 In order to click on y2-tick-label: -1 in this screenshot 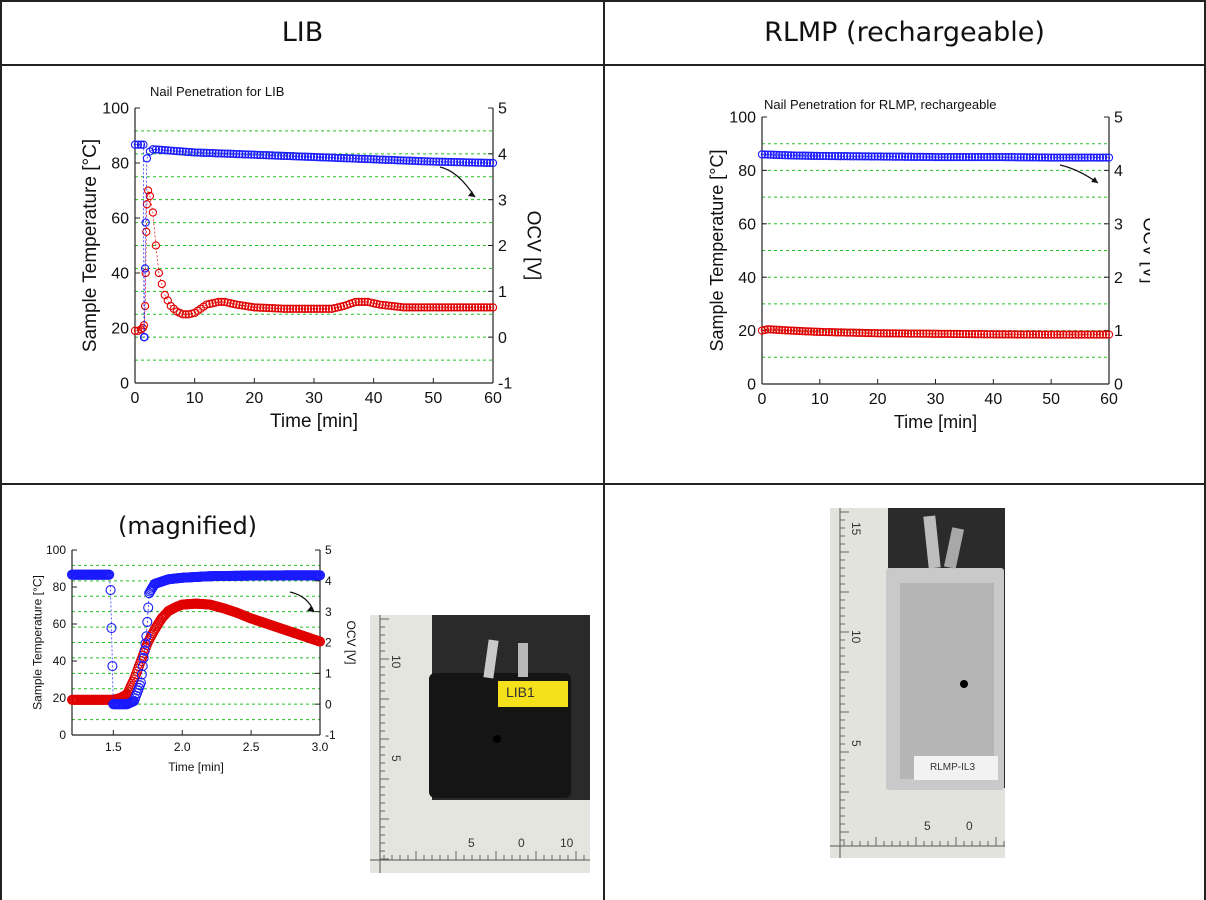, I will do `click(330, 735)`.